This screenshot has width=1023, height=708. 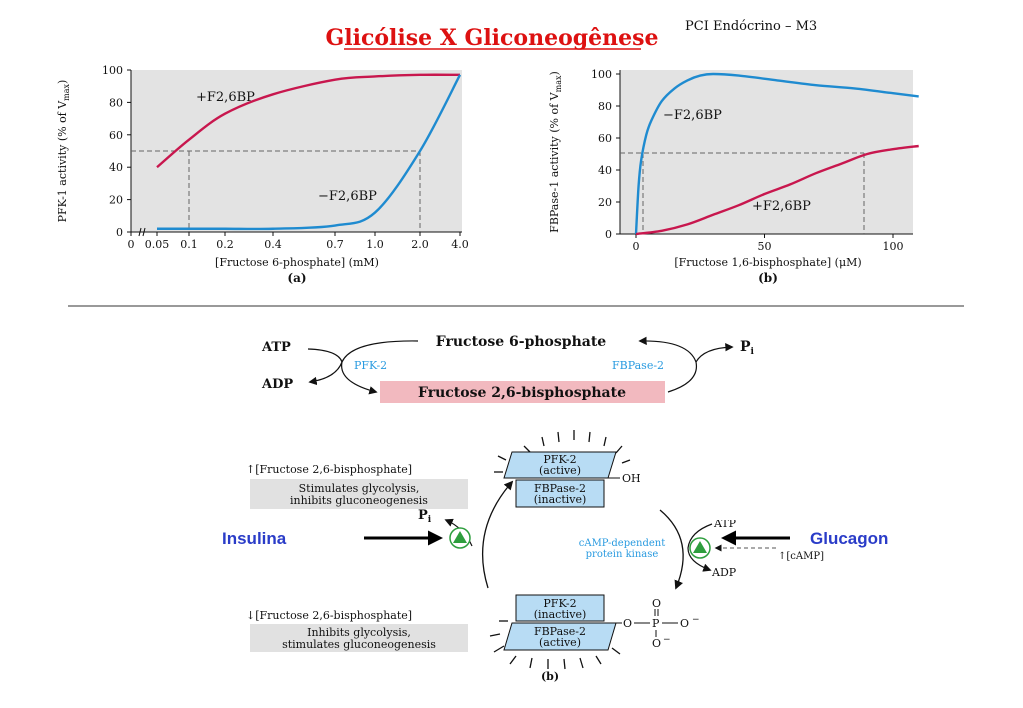 I want to click on bot-fbp-line1: FBPase-2, so click(x=560, y=631).